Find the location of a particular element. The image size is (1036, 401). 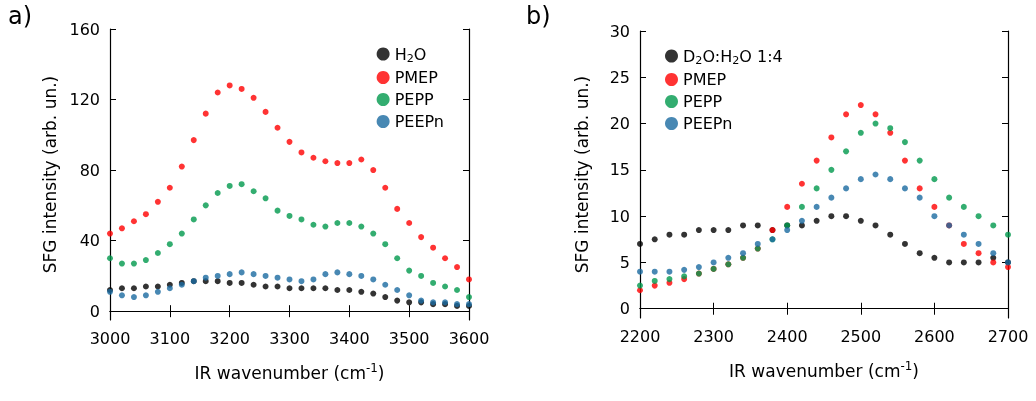

x-tick-label: 3100 is located at coordinates (170, 338).